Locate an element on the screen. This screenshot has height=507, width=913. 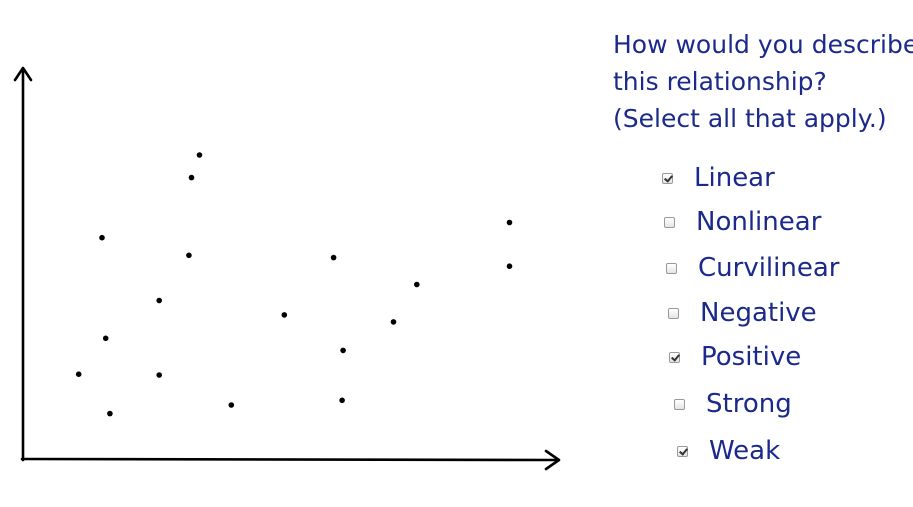
option-nonlinear: Nonlinear is located at coordinates (742, 222).